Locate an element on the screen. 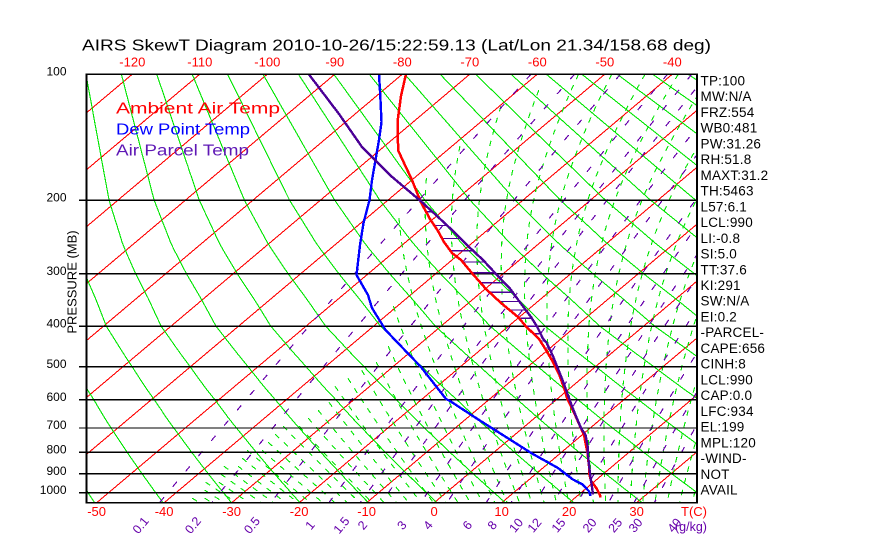 The height and width of the screenshot is (560, 870). svg-text: -90 is located at coordinates (334, 62).